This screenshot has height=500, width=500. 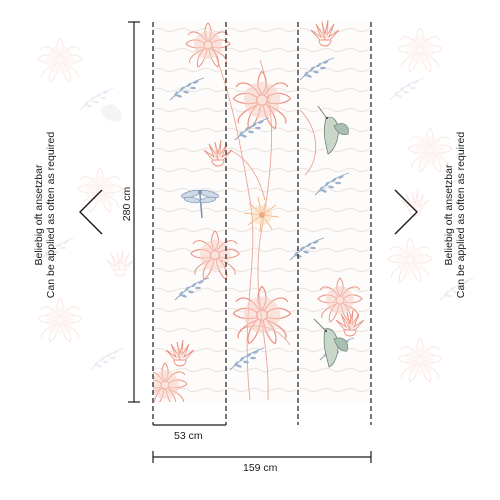 I want to click on height-dimension, so click(x=134, y=212).